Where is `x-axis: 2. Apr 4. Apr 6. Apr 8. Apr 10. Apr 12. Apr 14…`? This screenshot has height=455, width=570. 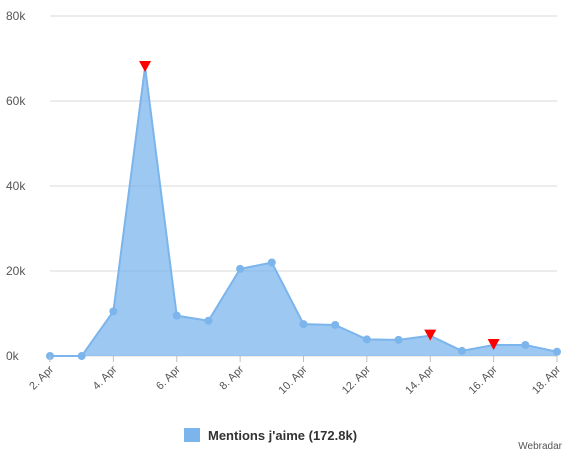
x-axis: 2. Apr 4. Apr 6. Apr 8. Apr 10. Apr 12. Apr 14… is located at coordinates (295, 376).